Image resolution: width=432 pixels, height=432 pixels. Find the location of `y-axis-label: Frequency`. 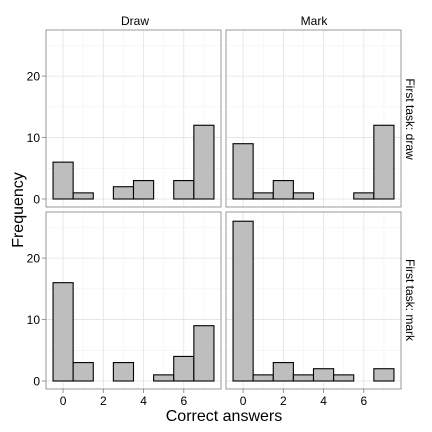

y-axis-label: Frequency is located at coordinates (18, 210).